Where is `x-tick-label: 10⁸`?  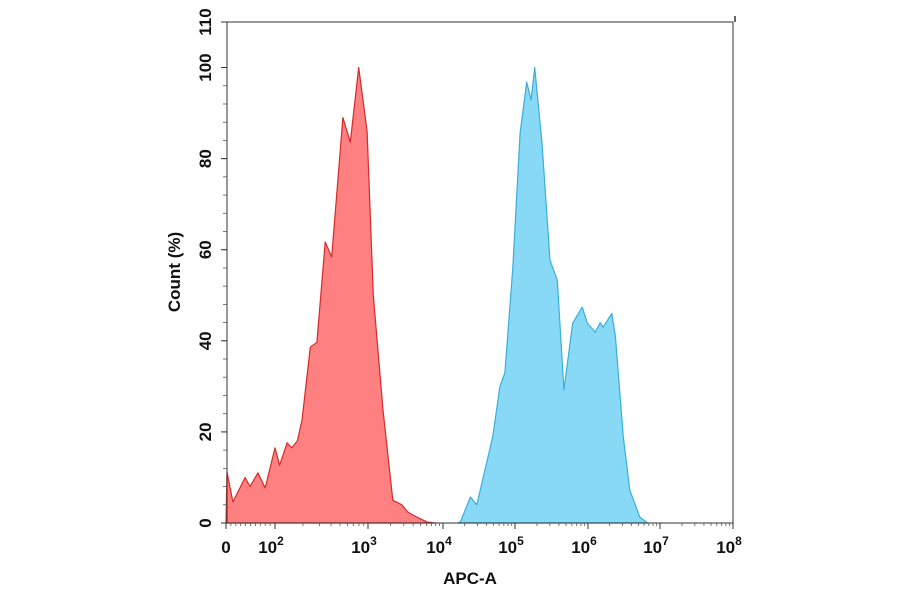
x-tick-label: 10⁸ is located at coordinates (729, 545).